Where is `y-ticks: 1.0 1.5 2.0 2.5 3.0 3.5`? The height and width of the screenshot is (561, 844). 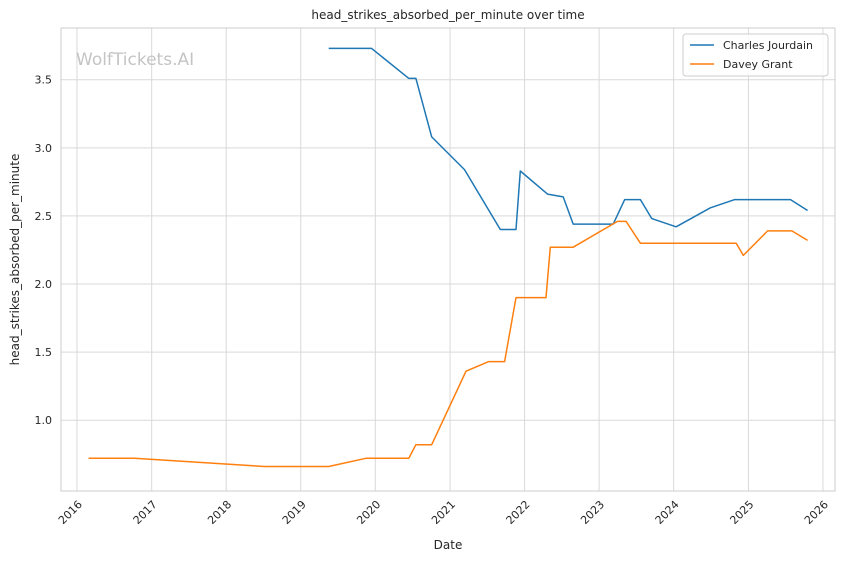 y-ticks: 1.0 1.5 2.0 2.5 3.0 3.5 is located at coordinates (44, 250).